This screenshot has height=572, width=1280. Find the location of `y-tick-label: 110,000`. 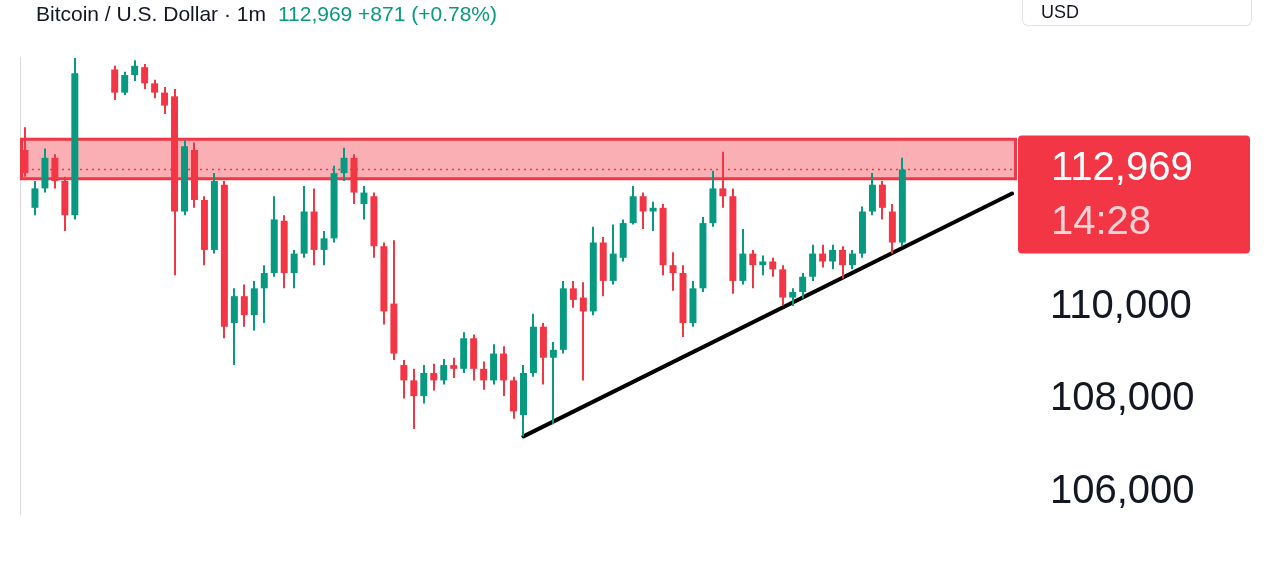

y-tick-label: 110,000 is located at coordinates (1121, 303).